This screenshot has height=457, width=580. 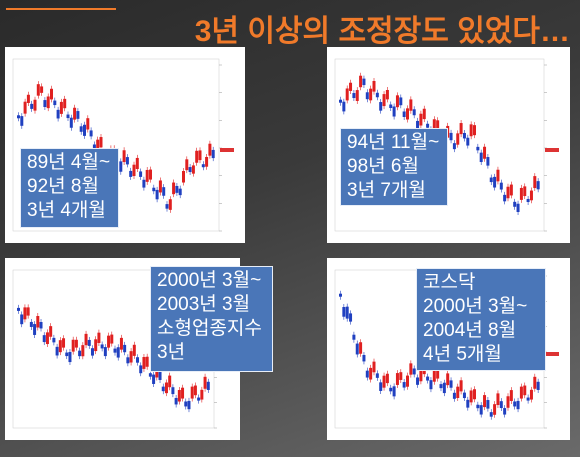 What do you see at coordinates (204, 304) in the screenshot?
I see `box-line: 2003년 3월` at bounding box center [204, 304].